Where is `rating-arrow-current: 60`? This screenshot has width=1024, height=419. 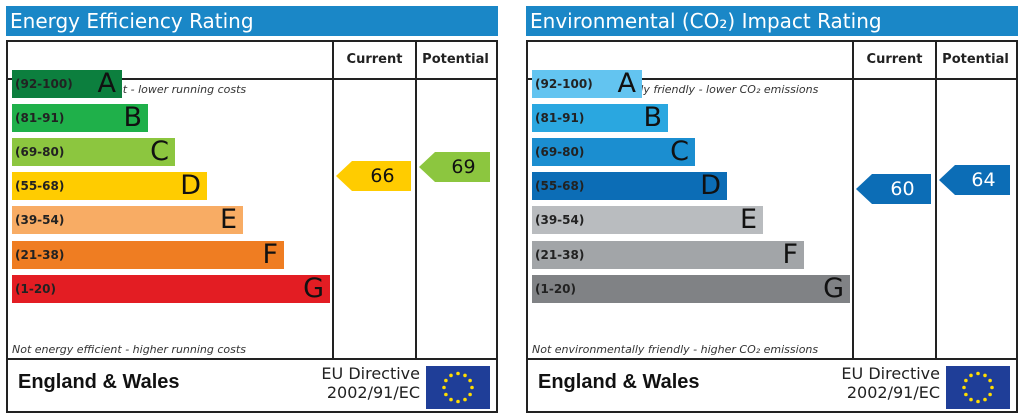 rating-arrow-current: 60 is located at coordinates (893, 189).